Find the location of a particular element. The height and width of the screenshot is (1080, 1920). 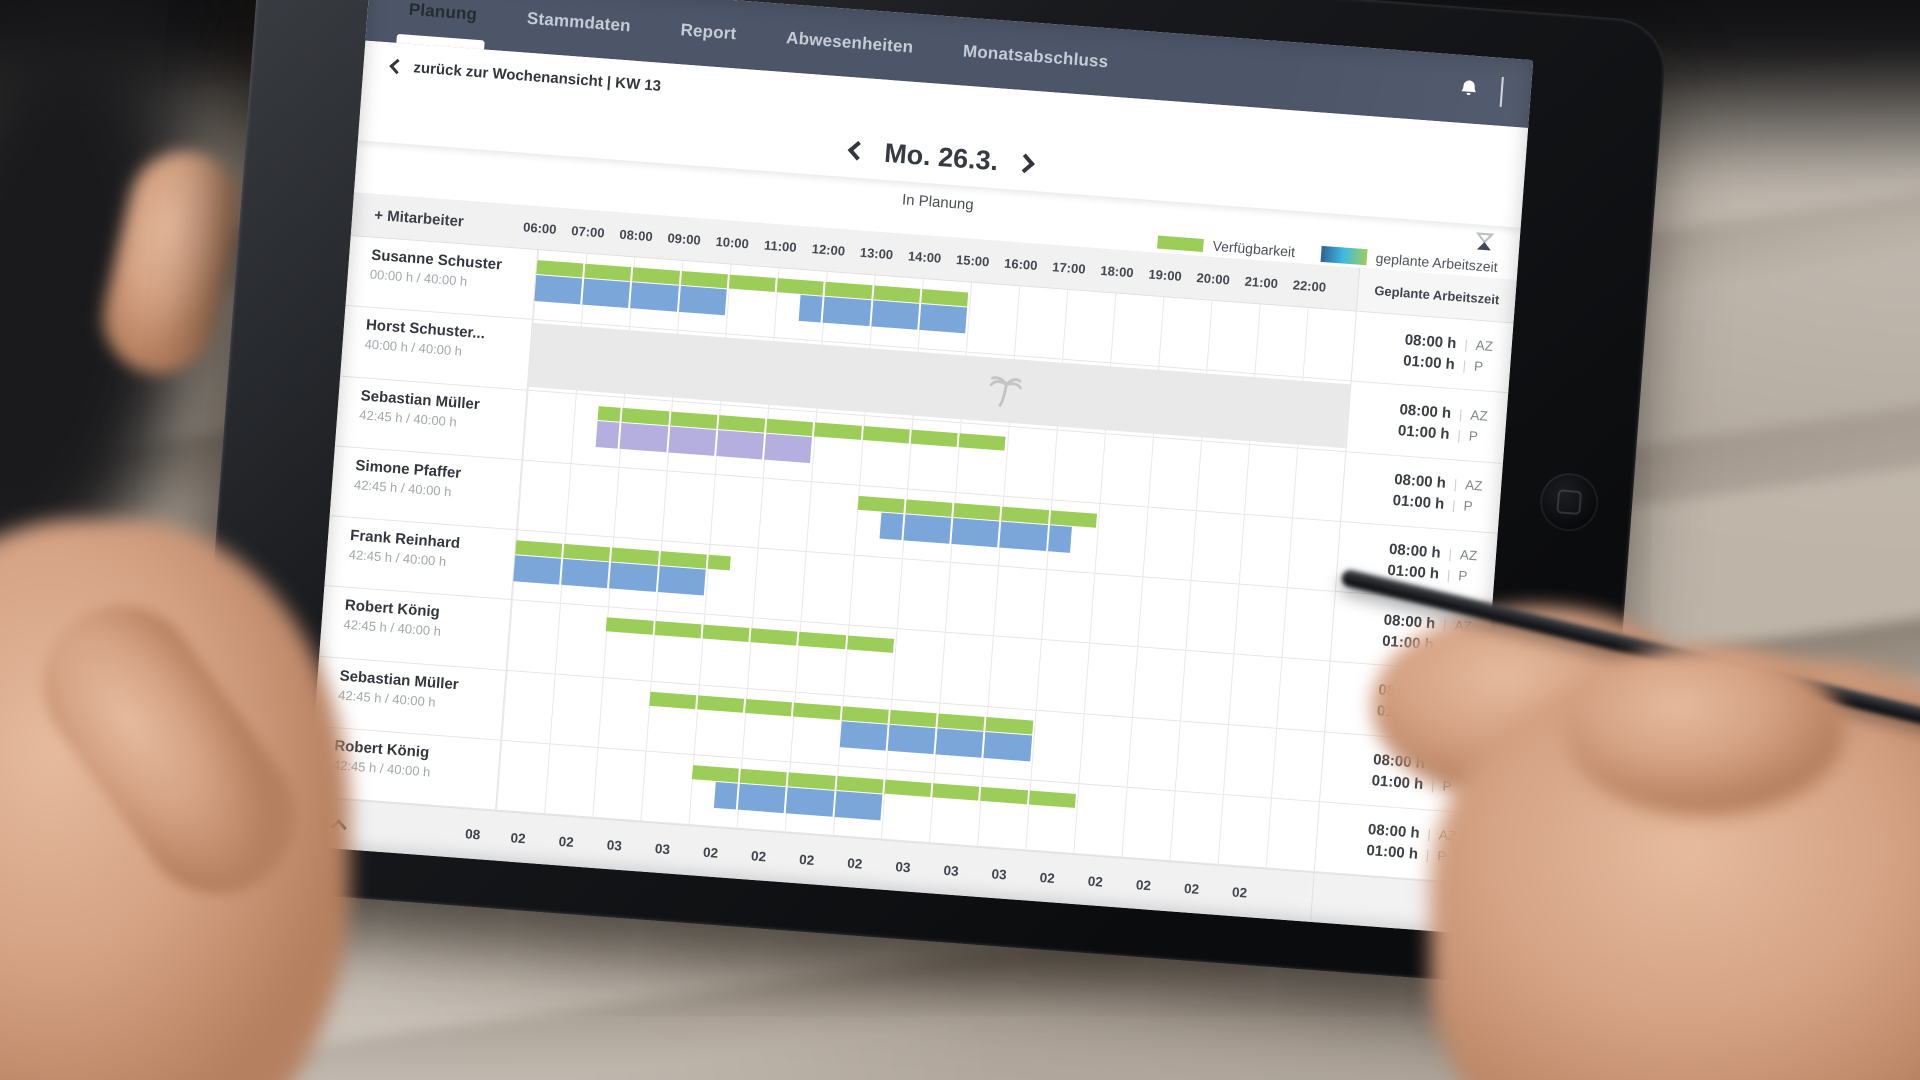

hour-label: 11:00 is located at coordinates (780, 246).